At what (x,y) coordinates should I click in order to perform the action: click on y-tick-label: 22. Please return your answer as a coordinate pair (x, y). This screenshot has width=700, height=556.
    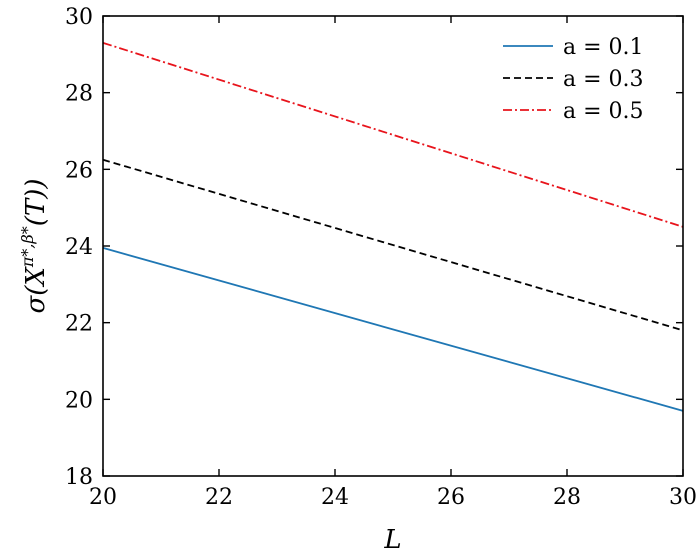
    Looking at the image, I should click on (79, 324).